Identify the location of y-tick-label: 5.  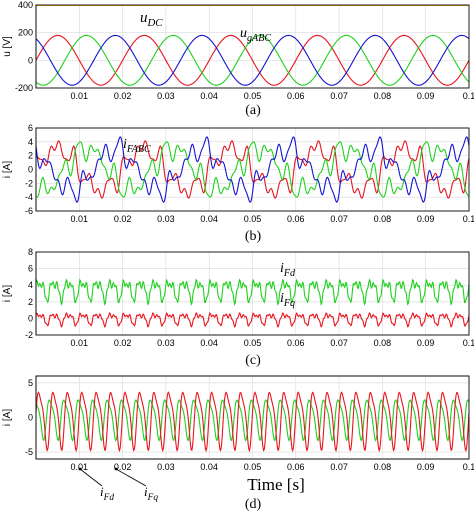
(30, 383).